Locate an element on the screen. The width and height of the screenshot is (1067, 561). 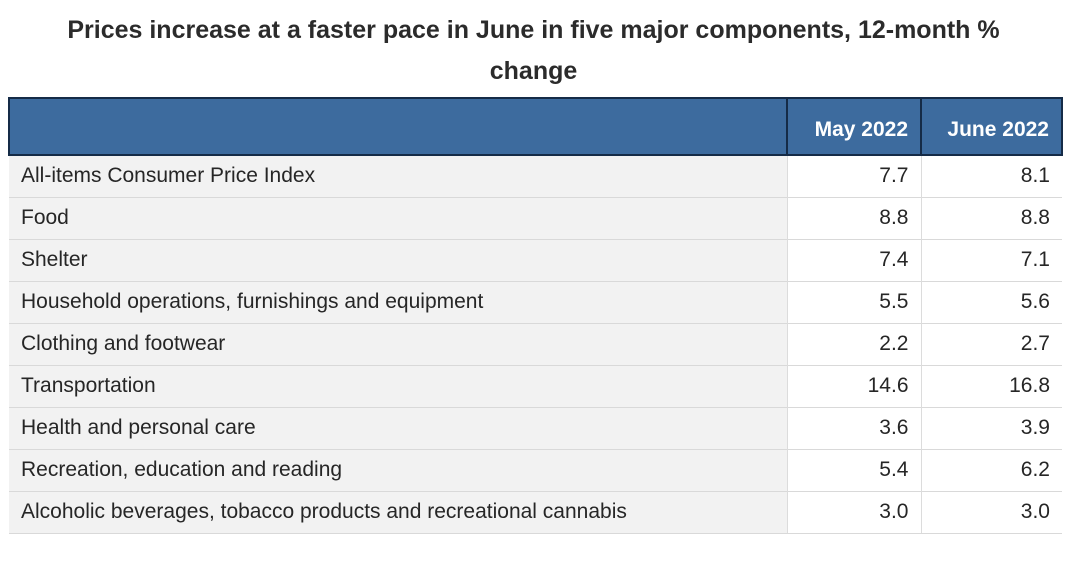
header-june-2022: June 2022 is located at coordinates (991, 126).